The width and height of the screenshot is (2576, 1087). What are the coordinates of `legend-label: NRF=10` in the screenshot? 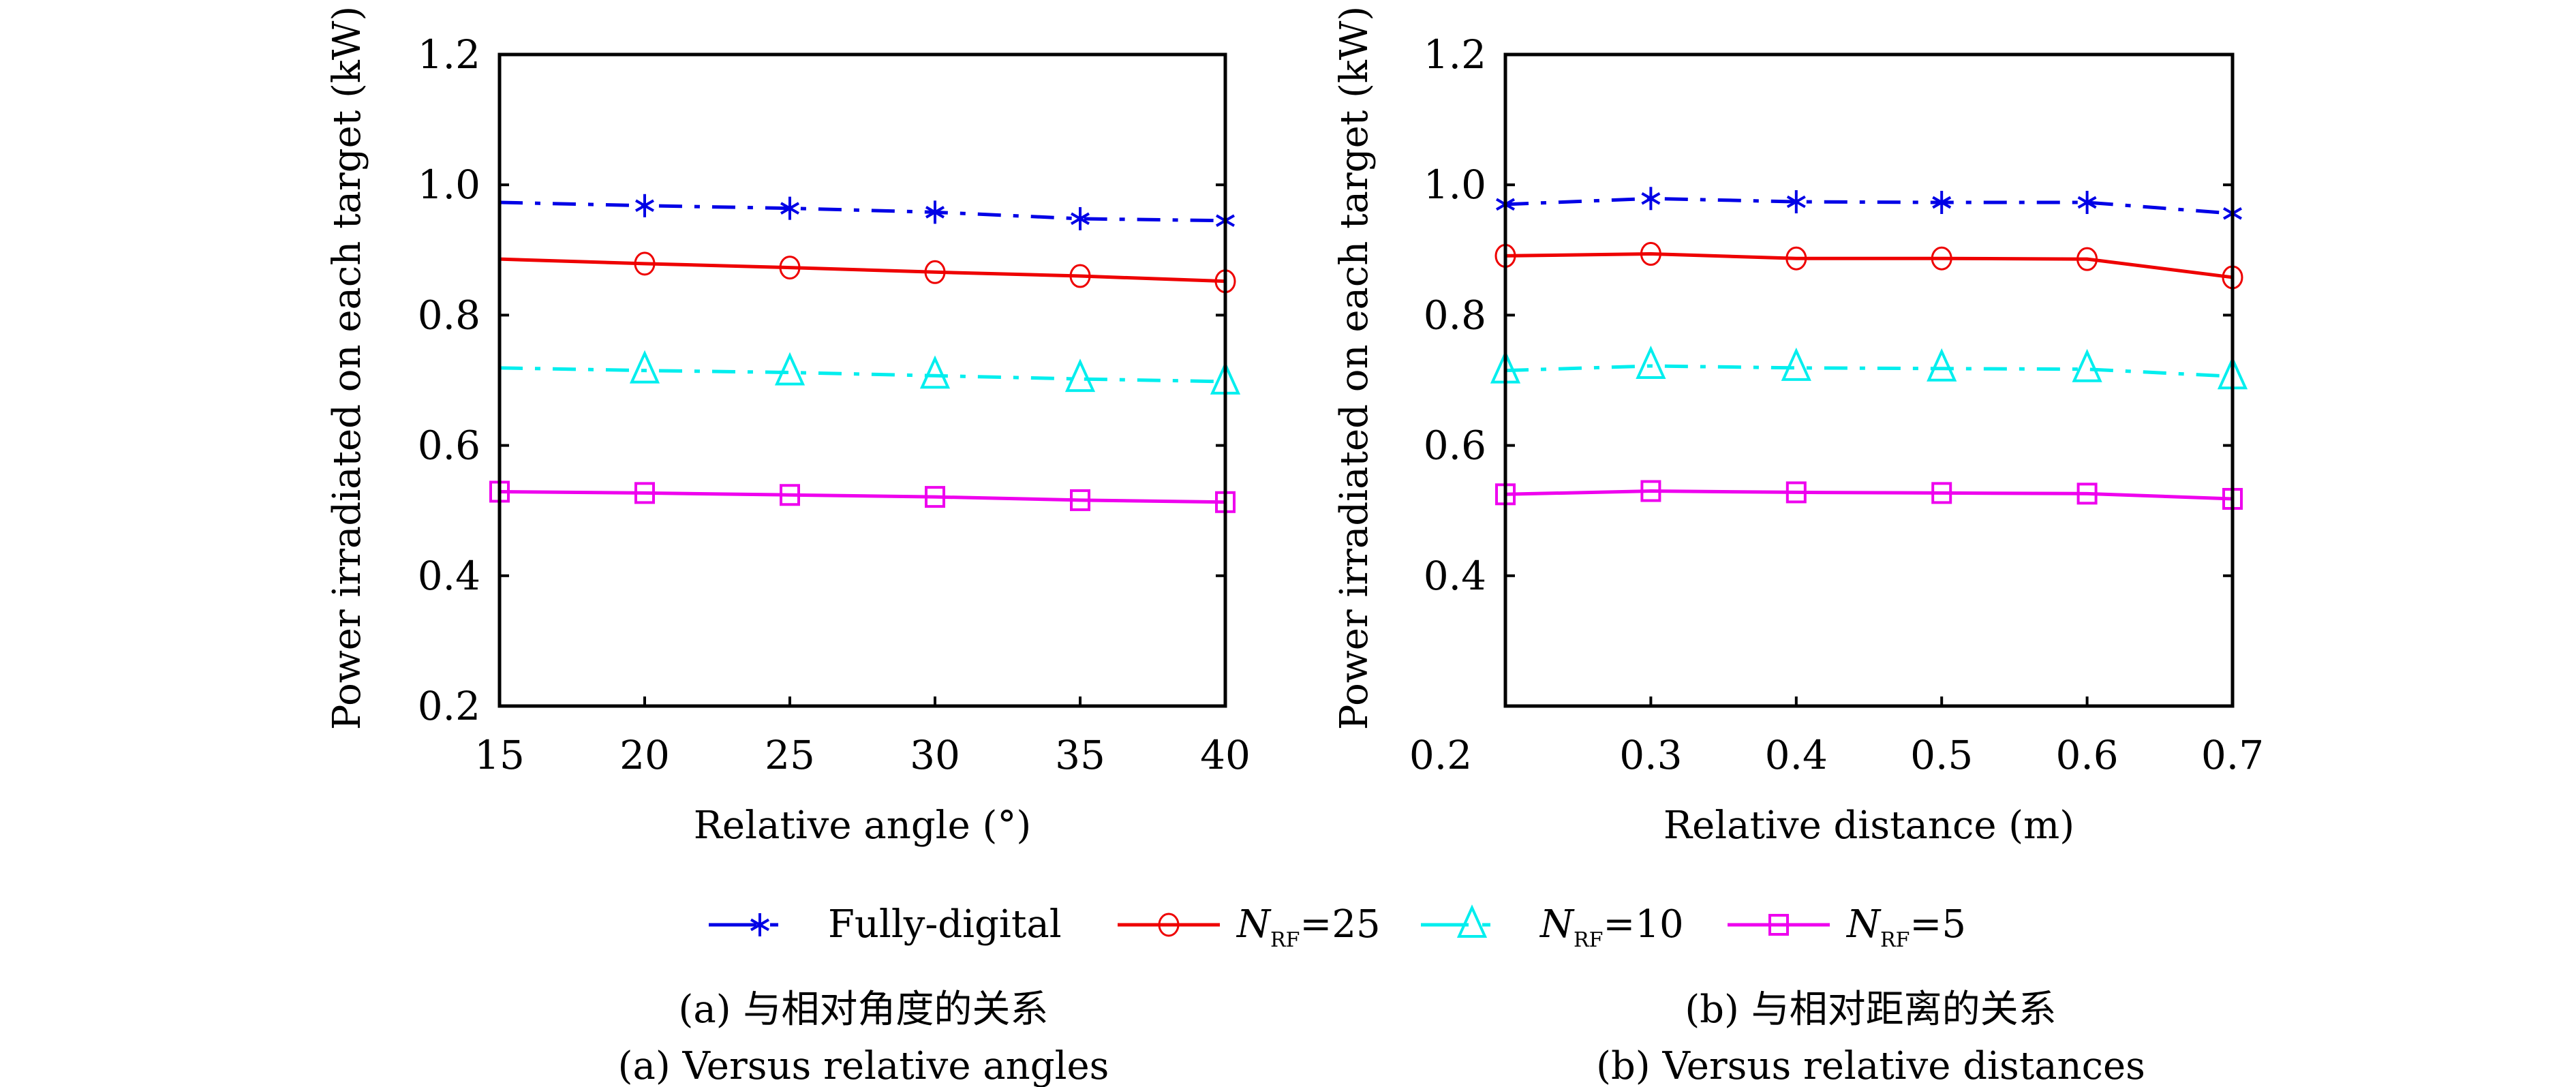 It's located at (1612, 927).